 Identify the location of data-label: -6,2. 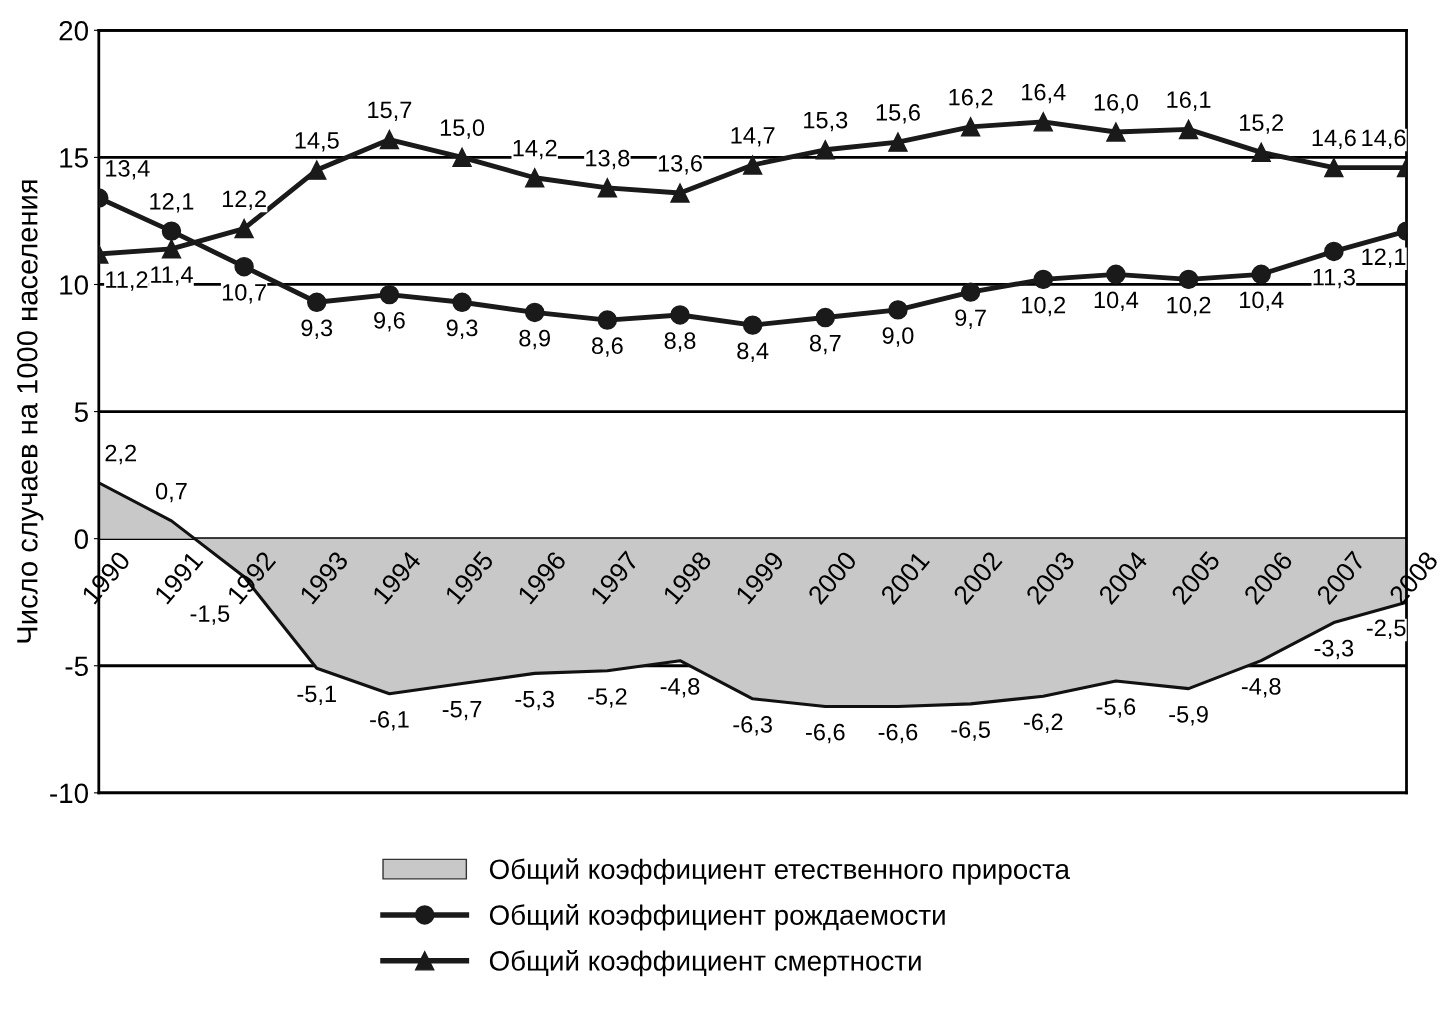
(1043, 723).